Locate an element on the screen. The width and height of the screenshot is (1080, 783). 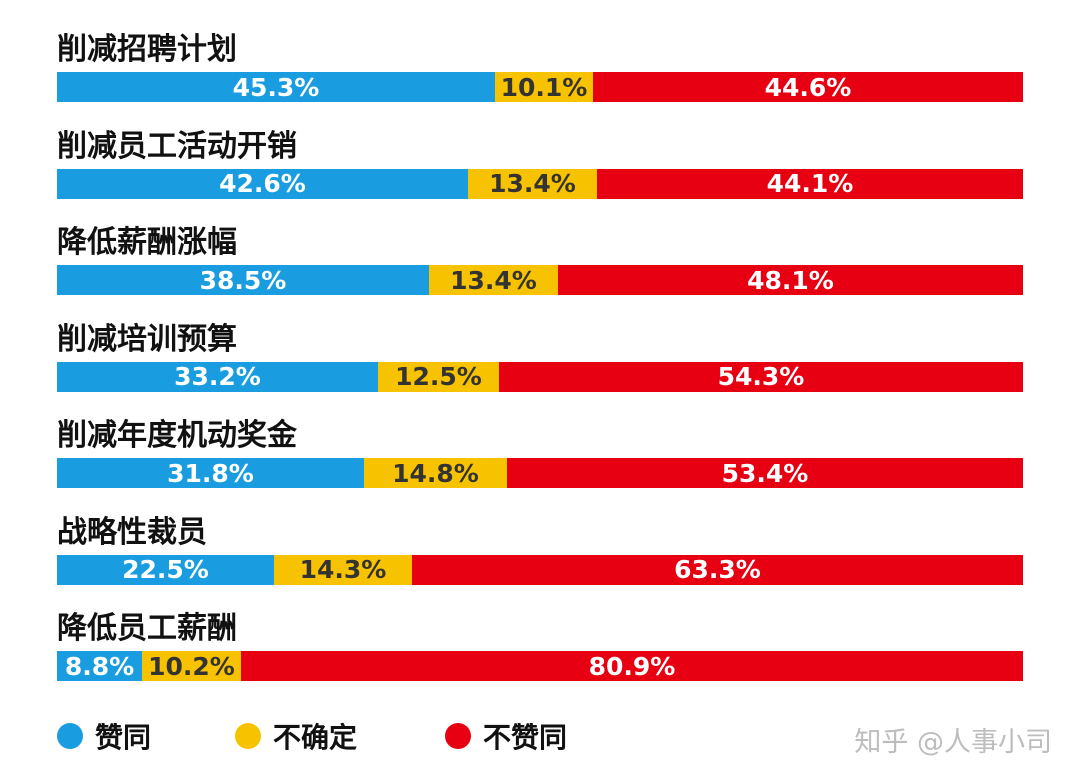
bar-segment-unsure: 10.2% is located at coordinates (191, 666).